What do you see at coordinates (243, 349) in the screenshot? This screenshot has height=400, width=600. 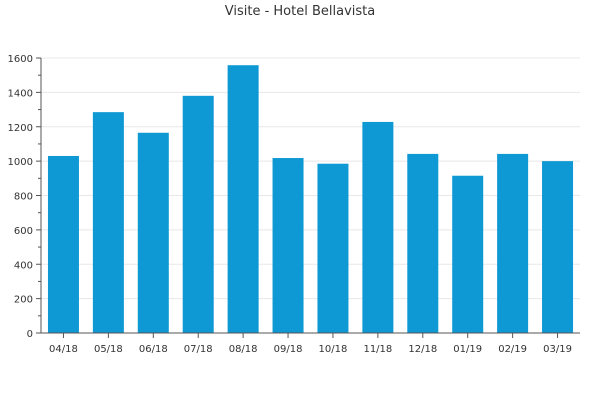 I see `x-tick-label: 08/18` at bounding box center [243, 349].